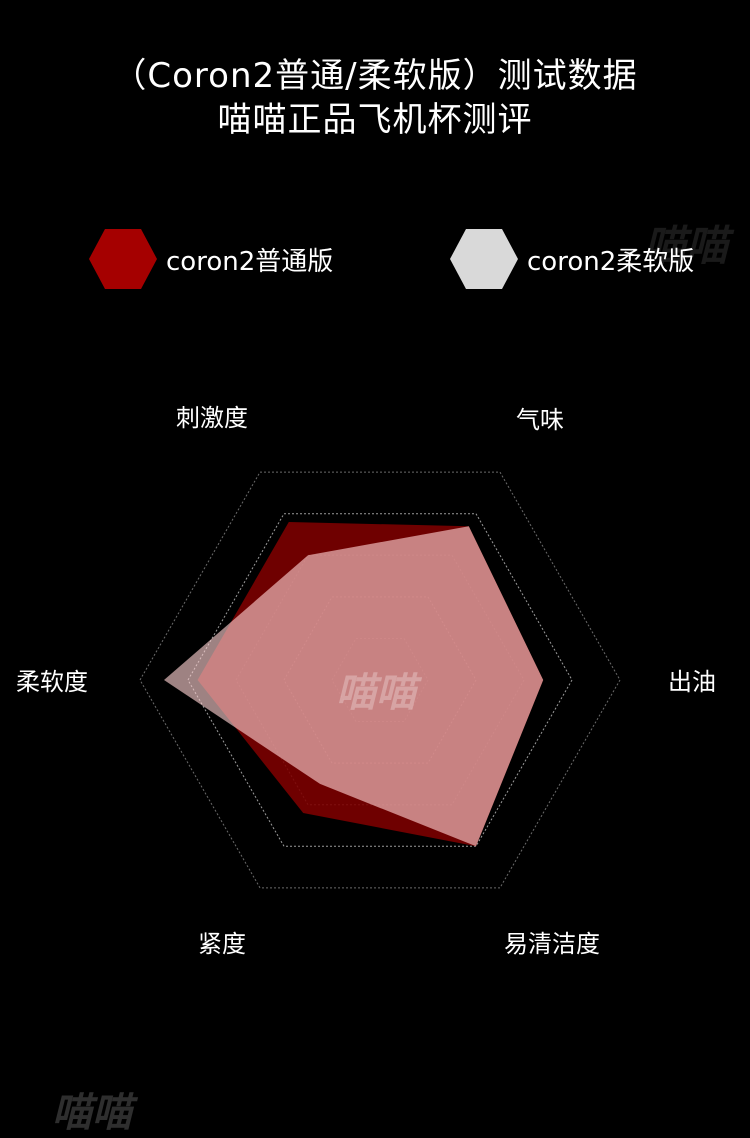 The image size is (750, 1138). Describe the element at coordinates (375, 76) in the screenshot. I see `chart-title: （Coron2普通/柔软版）测试数据` at that location.